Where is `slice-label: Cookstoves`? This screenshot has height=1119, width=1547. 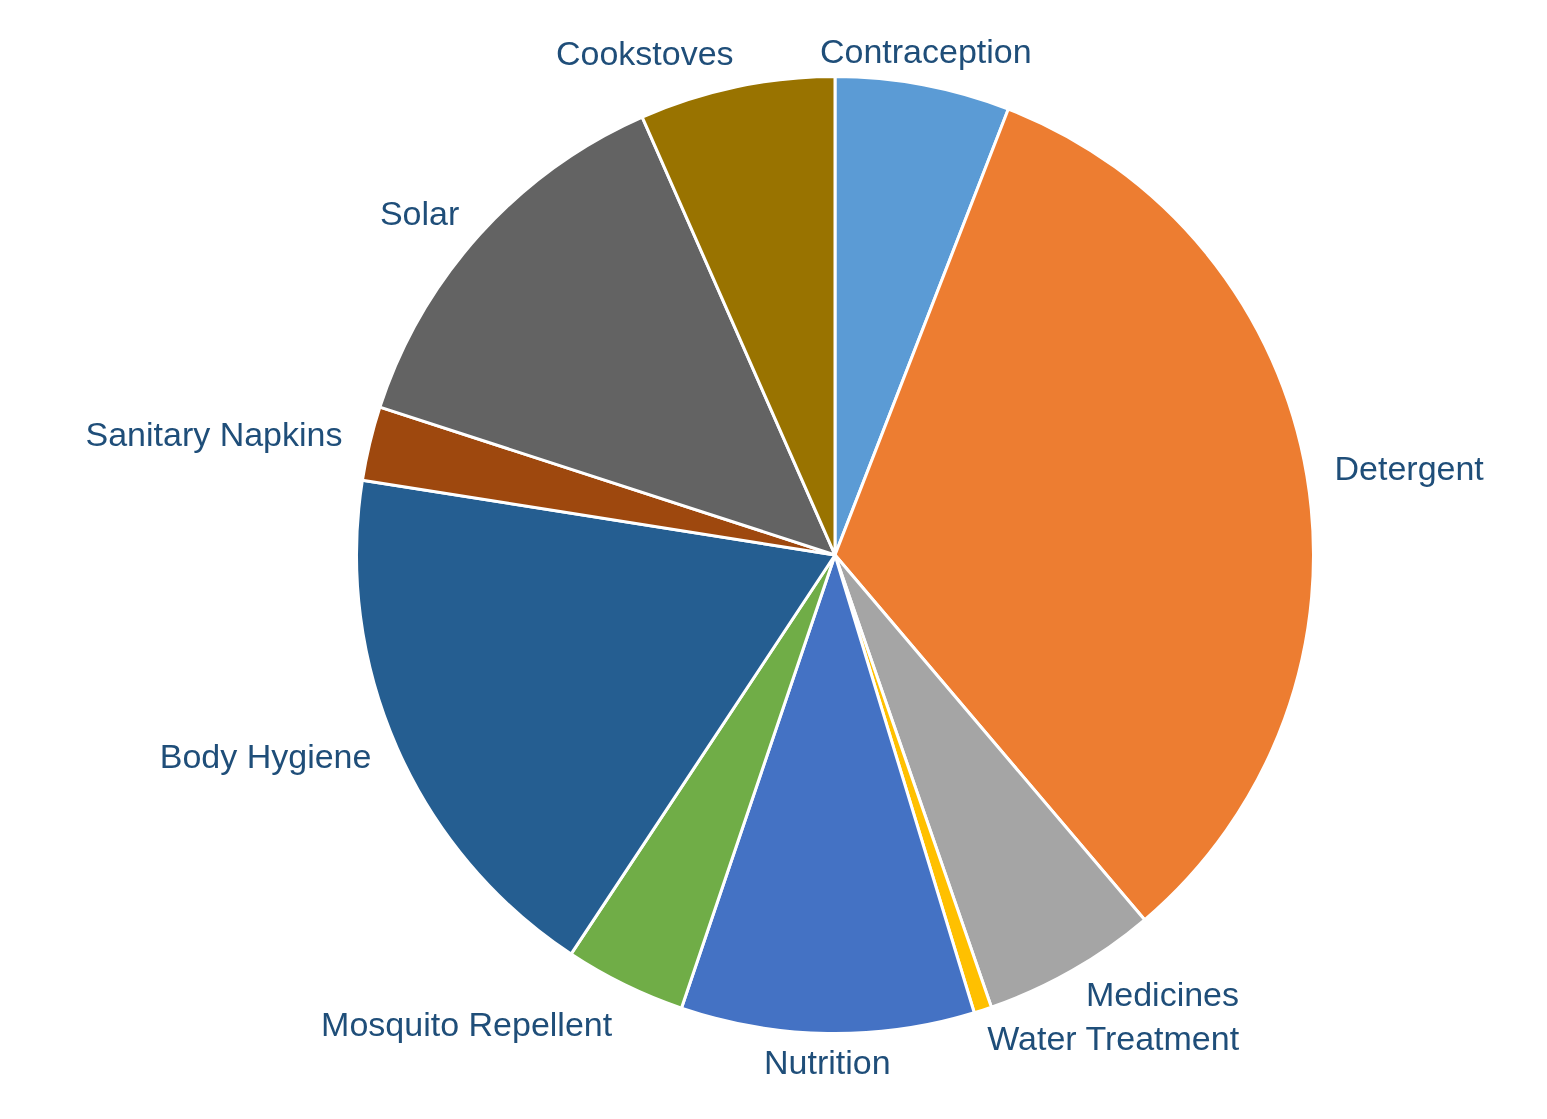
slice-label: Cookstoves is located at coordinates (644, 53).